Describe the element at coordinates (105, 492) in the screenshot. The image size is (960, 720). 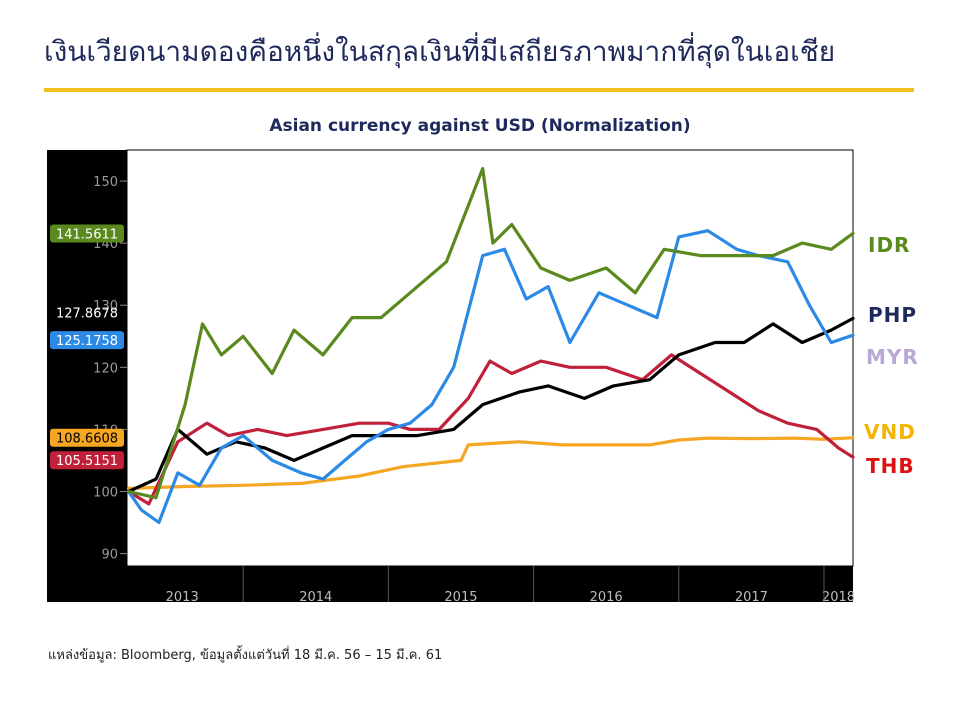
I see `y-tick-label: 100` at that location.